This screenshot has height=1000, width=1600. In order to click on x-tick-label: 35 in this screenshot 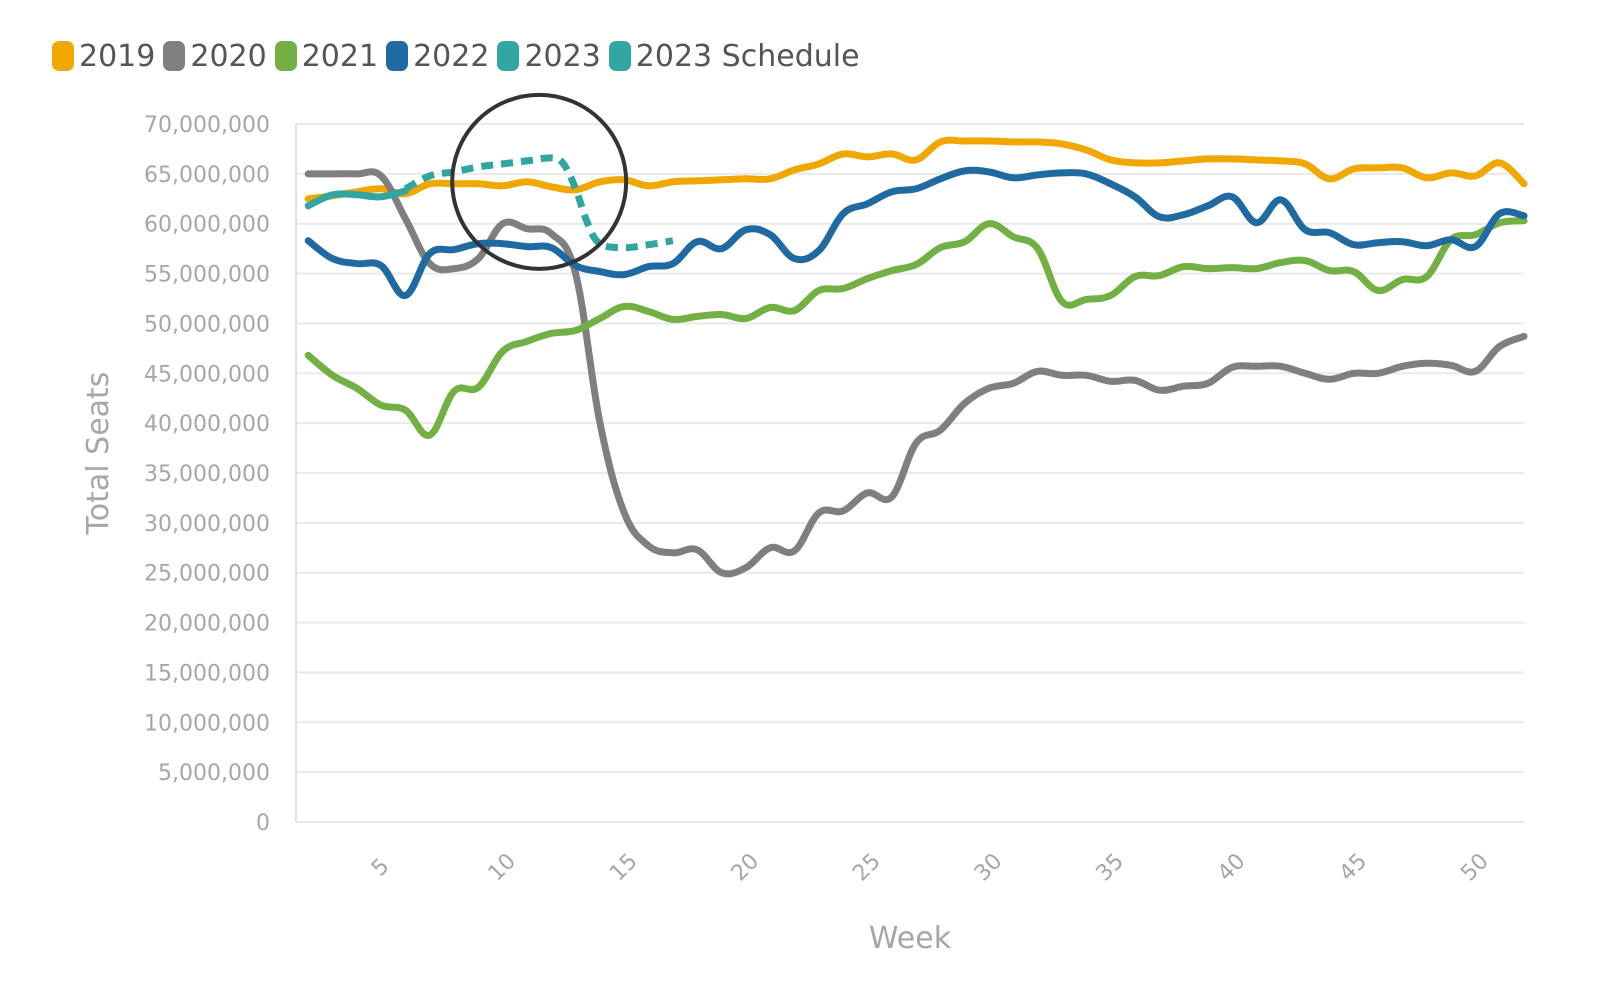, I will do `click(1110, 867)`.